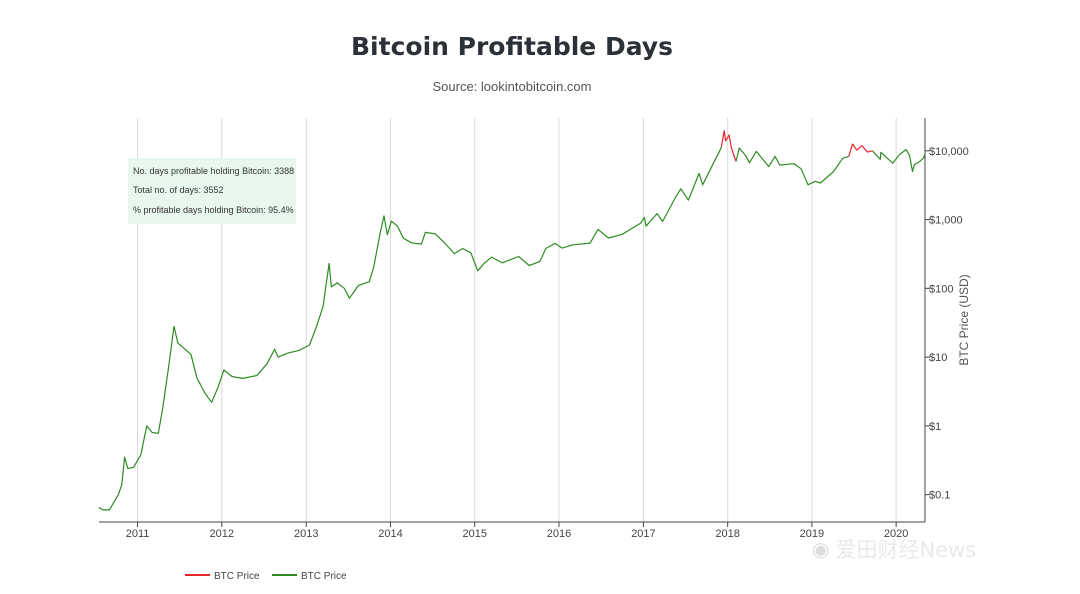 The image size is (1080, 594). What do you see at coordinates (939, 496) in the screenshot?
I see `y-tick-label-5: $0.1` at bounding box center [939, 496].